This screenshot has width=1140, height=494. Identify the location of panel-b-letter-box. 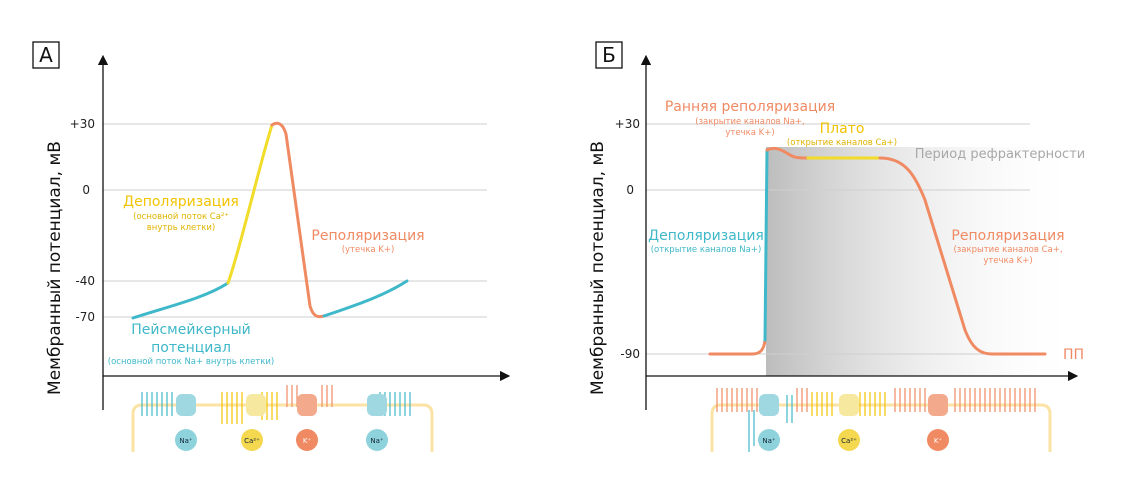
(609, 55).